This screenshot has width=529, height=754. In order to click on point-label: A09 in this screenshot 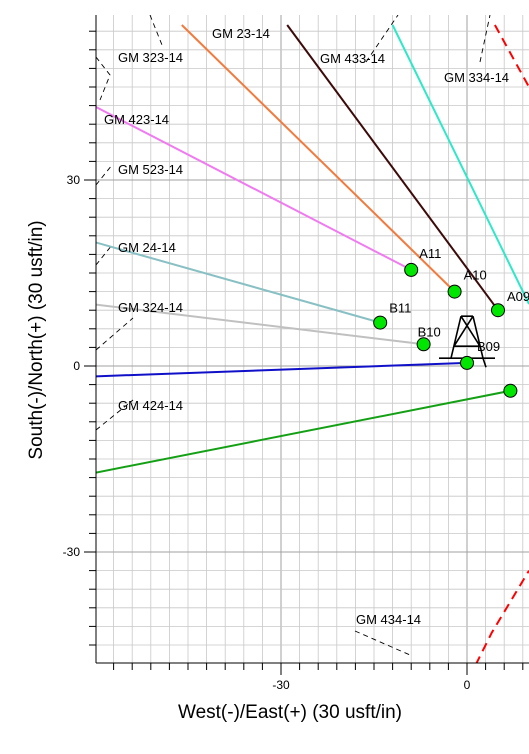, I will do `click(518, 296)`.